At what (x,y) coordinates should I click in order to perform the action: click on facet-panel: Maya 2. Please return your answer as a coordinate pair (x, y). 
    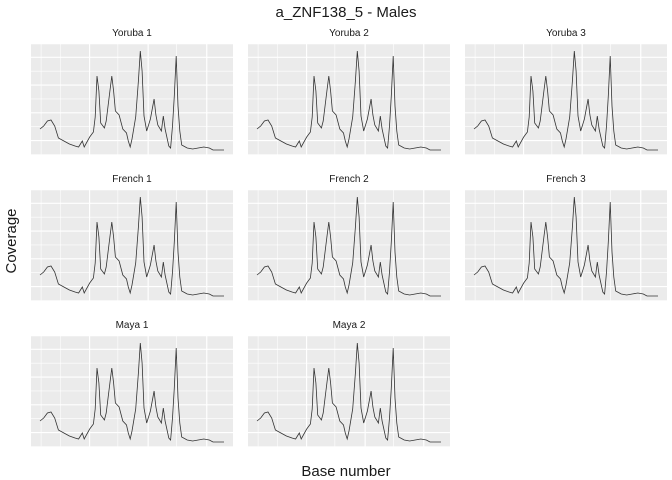
    Looking at the image, I should click on (349, 383).